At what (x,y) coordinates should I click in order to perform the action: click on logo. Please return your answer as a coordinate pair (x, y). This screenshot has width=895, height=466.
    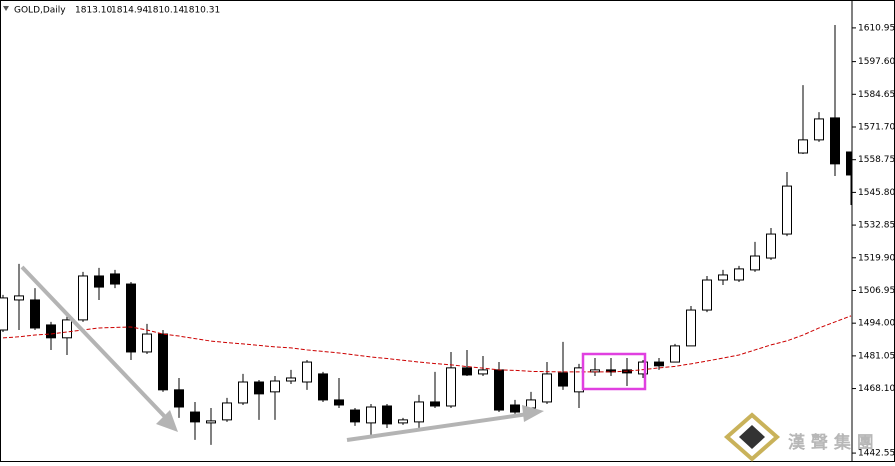
    Looking at the image, I should click on (752, 437).